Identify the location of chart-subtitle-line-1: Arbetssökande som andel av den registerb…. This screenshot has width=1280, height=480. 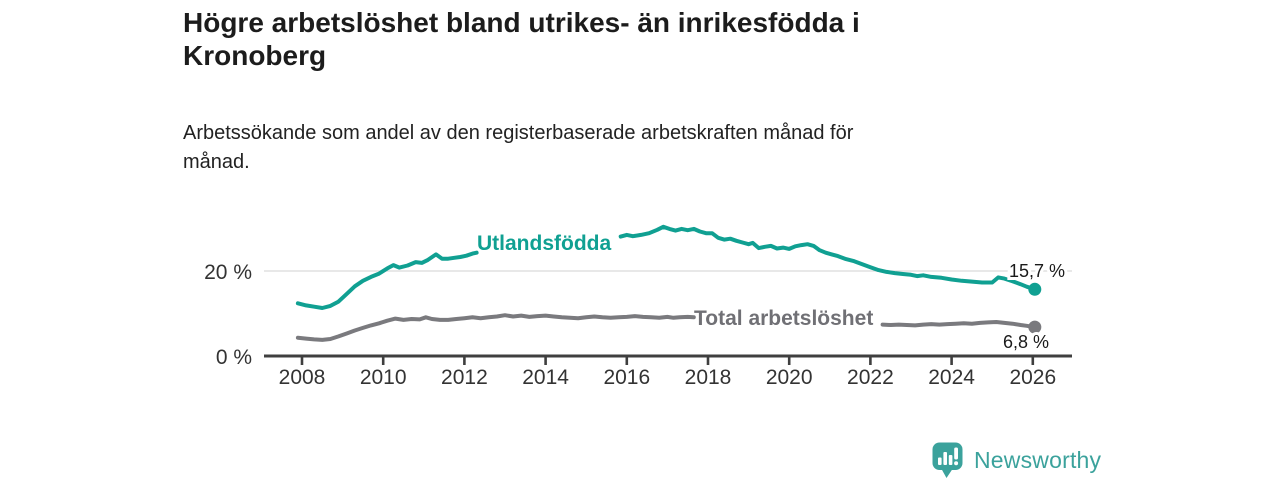
(518, 133).